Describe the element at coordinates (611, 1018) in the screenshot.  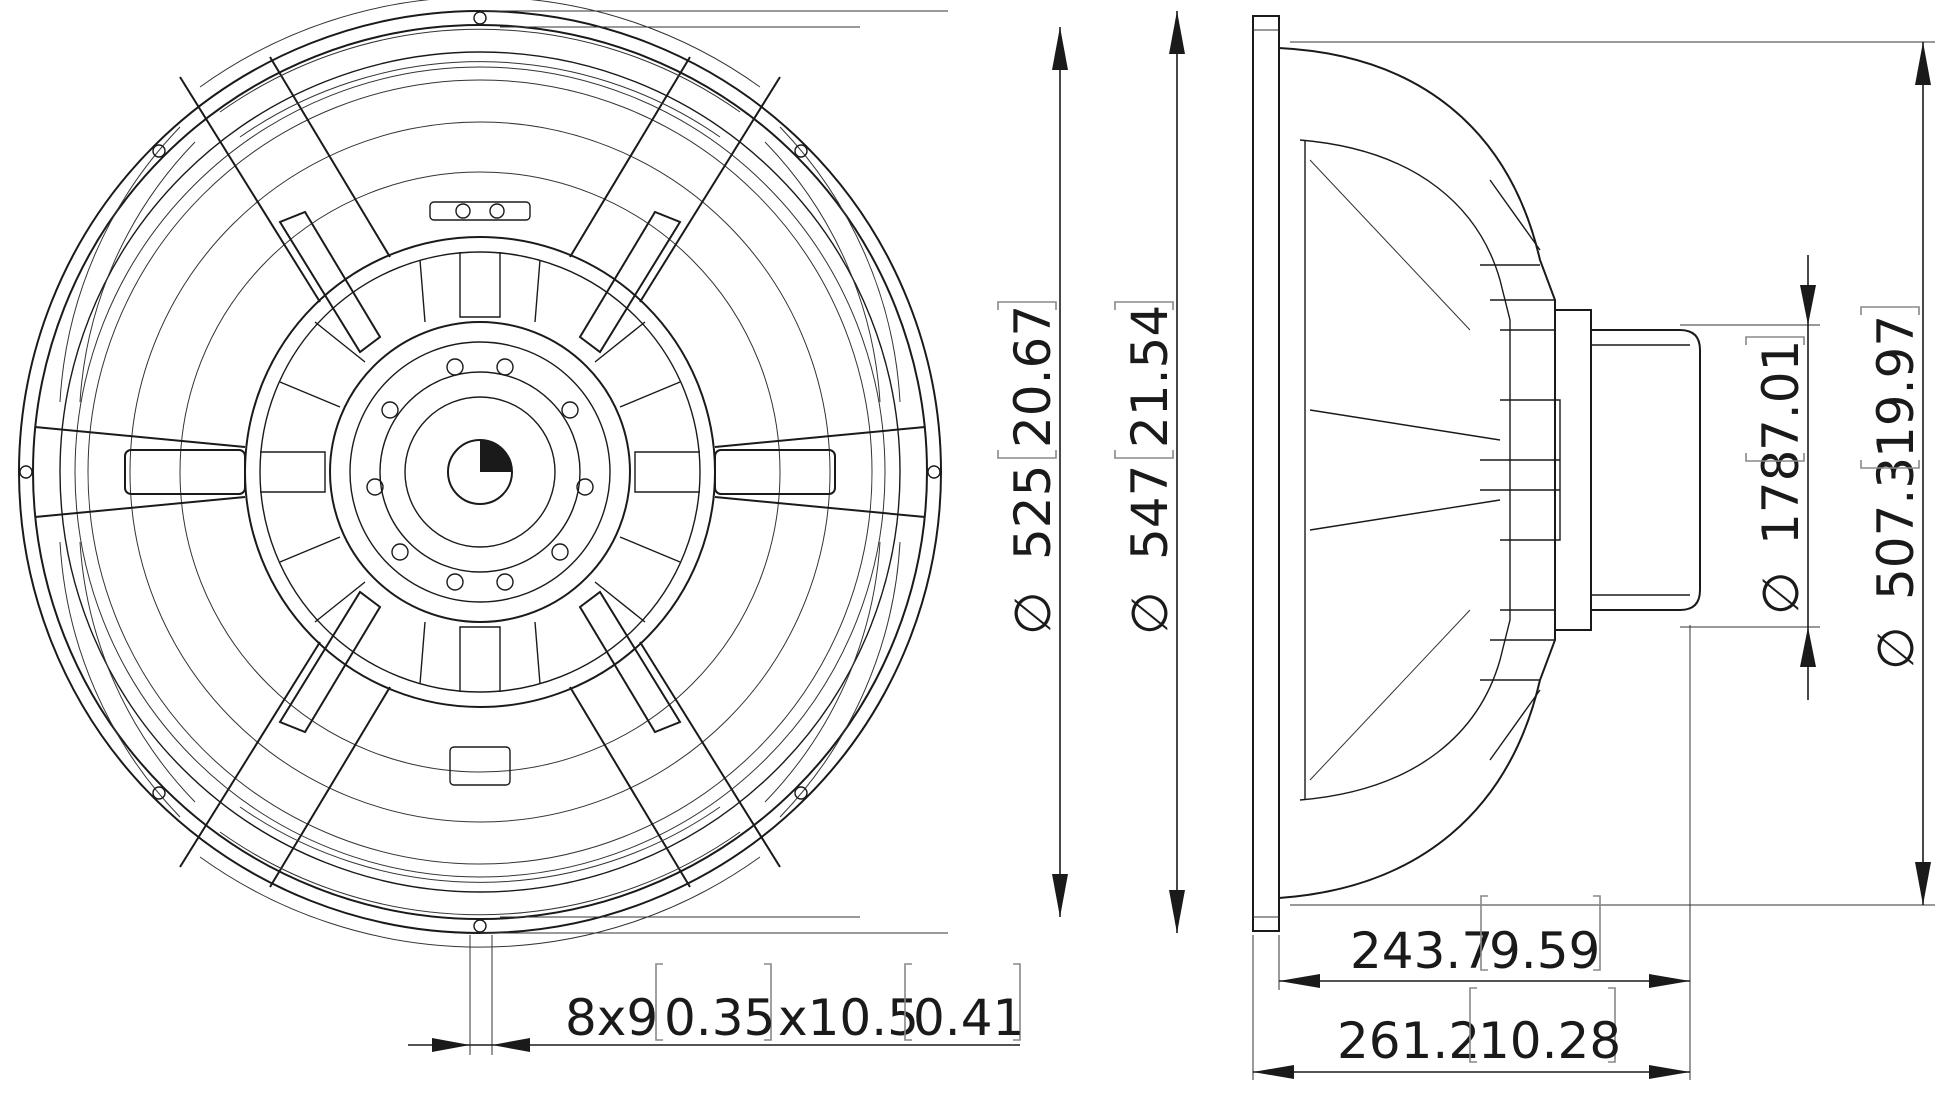
I see `holes-count: 8x9` at that location.